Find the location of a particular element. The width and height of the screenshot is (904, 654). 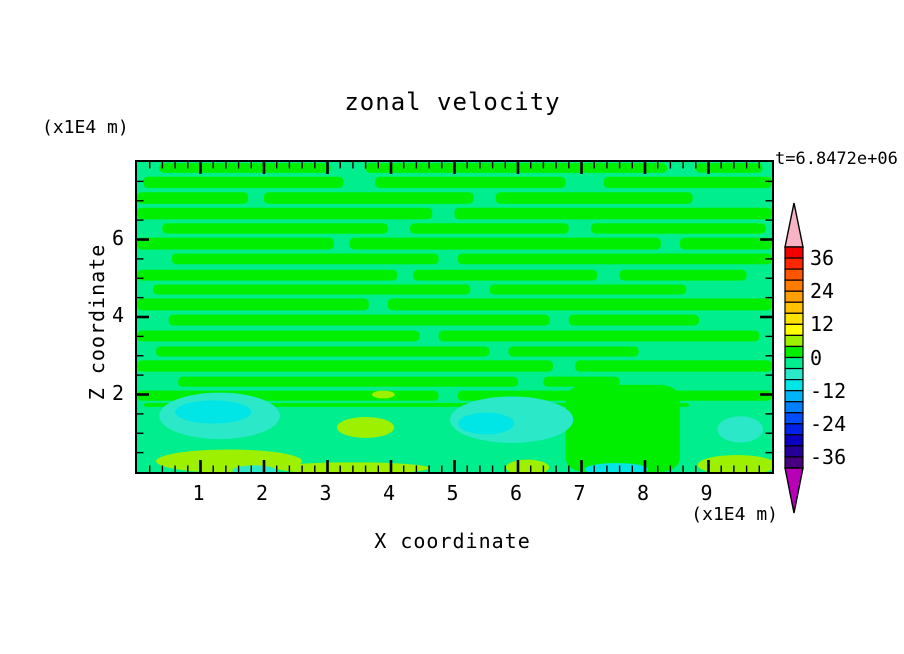

x-axis-title: X coordinate is located at coordinates (452, 541).